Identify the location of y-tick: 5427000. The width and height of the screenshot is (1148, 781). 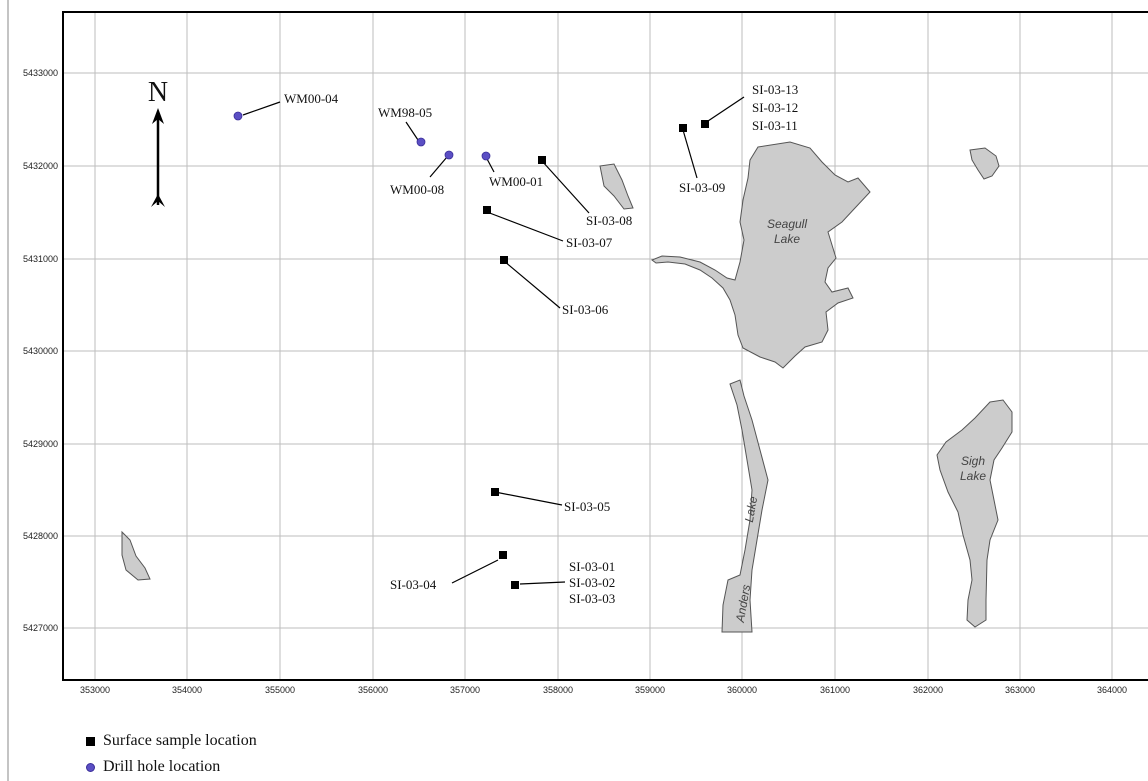
(40, 628).